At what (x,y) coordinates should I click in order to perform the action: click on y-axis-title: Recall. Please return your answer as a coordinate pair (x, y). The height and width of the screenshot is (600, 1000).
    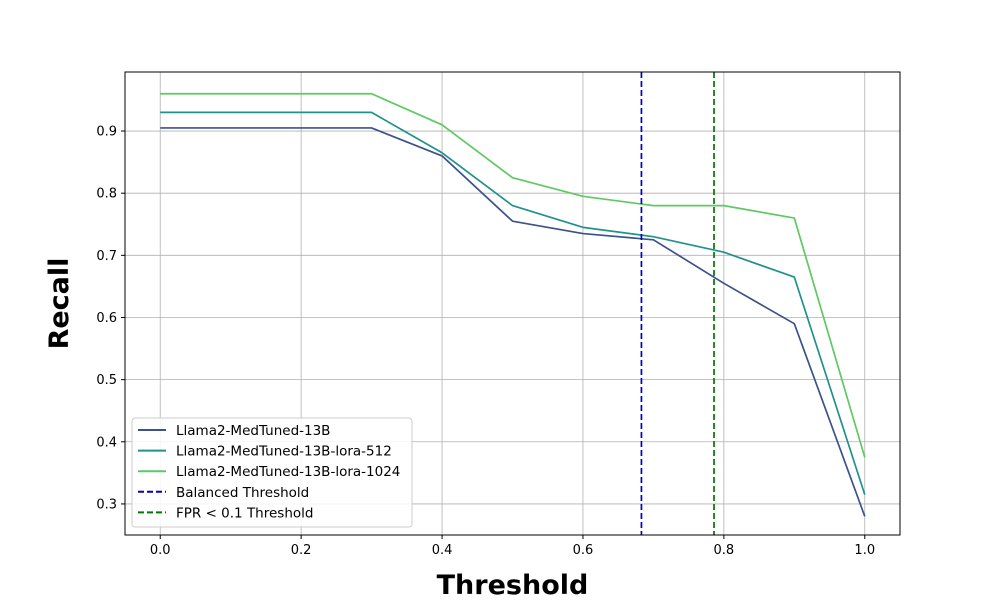
    Looking at the image, I should click on (59, 304).